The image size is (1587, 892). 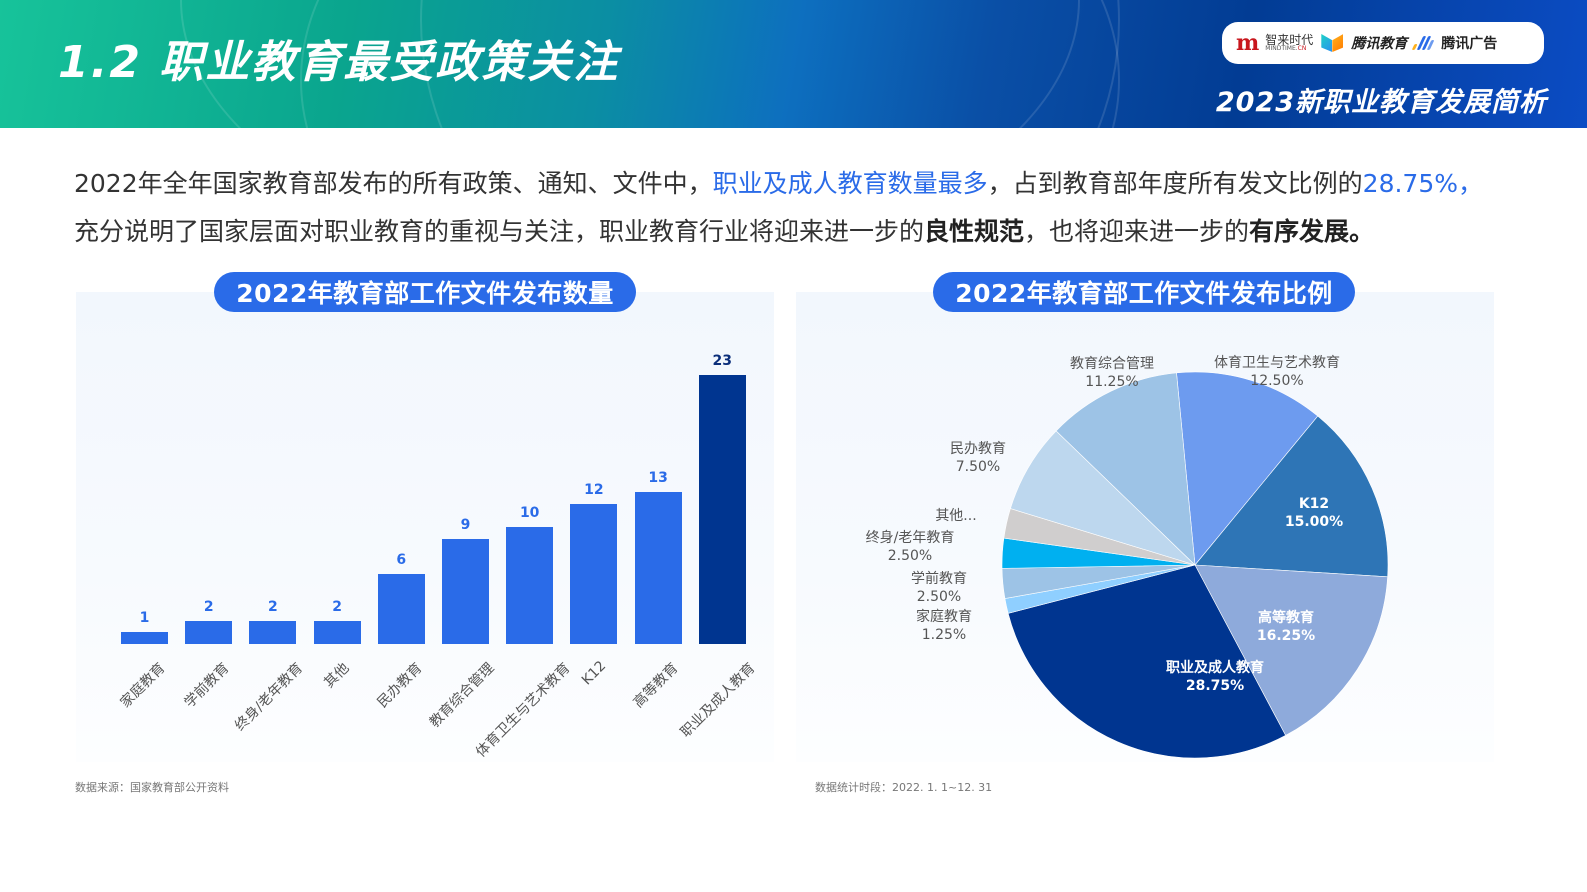 What do you see at coordinates (1175, 183) in the screenshot?
I see `intro-text: ，占到教育部年度所有发文比例的` at bounding box center [1175, 183].